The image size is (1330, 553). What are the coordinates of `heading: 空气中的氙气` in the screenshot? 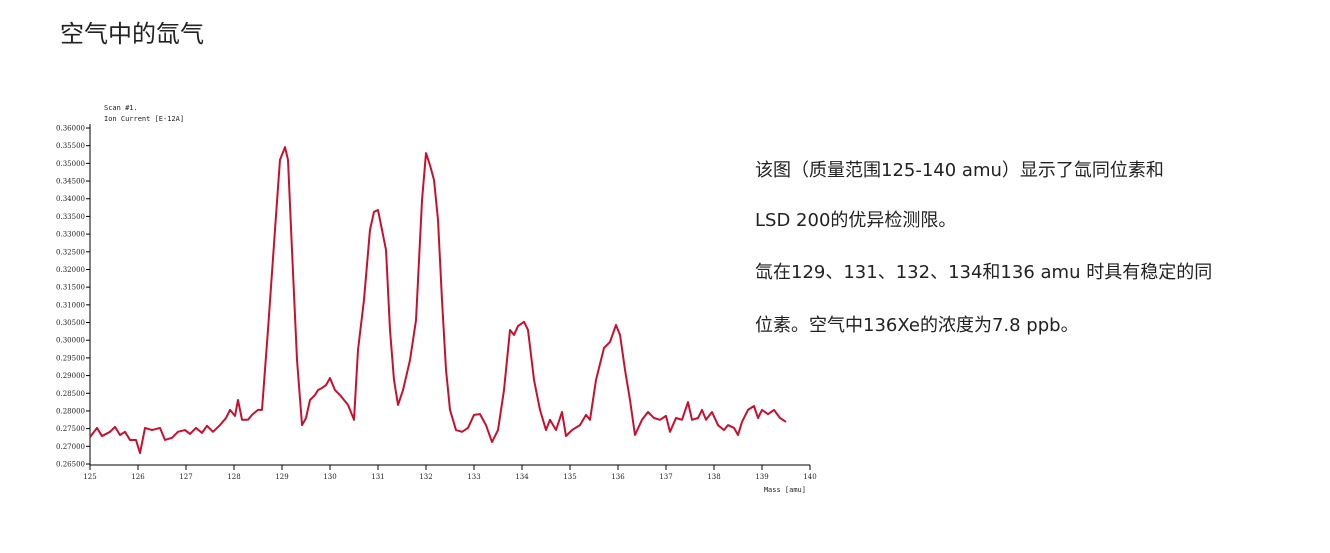 It's located at (132, 34).